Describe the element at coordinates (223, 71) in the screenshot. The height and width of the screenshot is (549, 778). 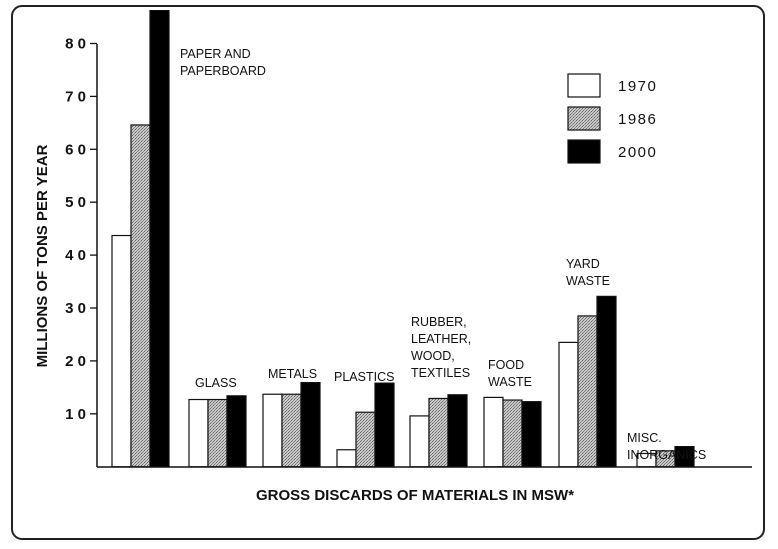
I see `category-label: PAPERBOARD` at that location.